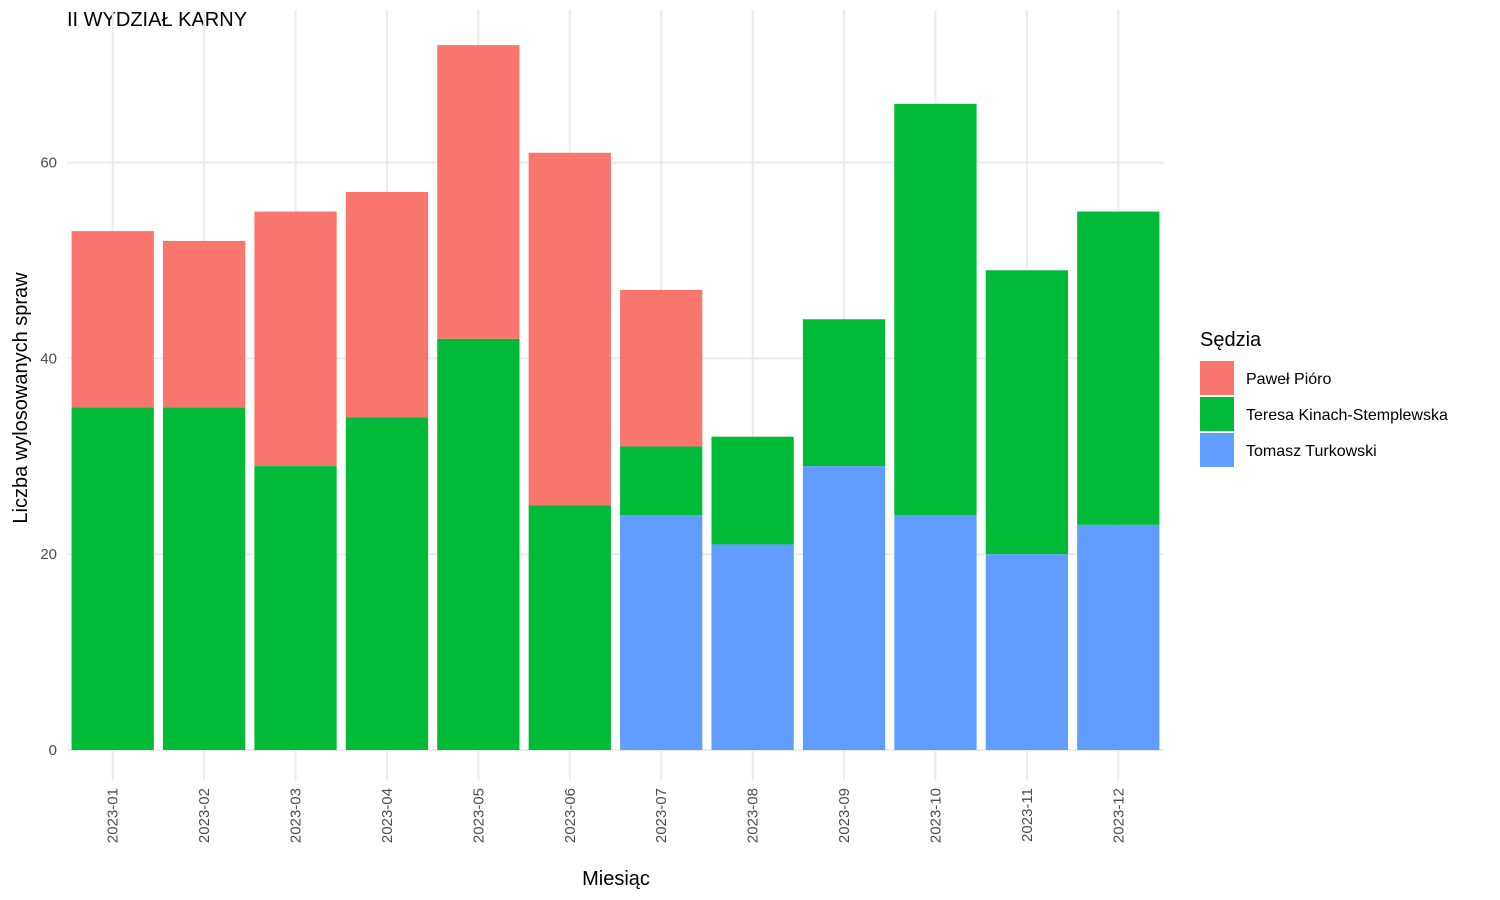  I want to click on legend-label: Tomasz Turkowski, so click(1311, 451).